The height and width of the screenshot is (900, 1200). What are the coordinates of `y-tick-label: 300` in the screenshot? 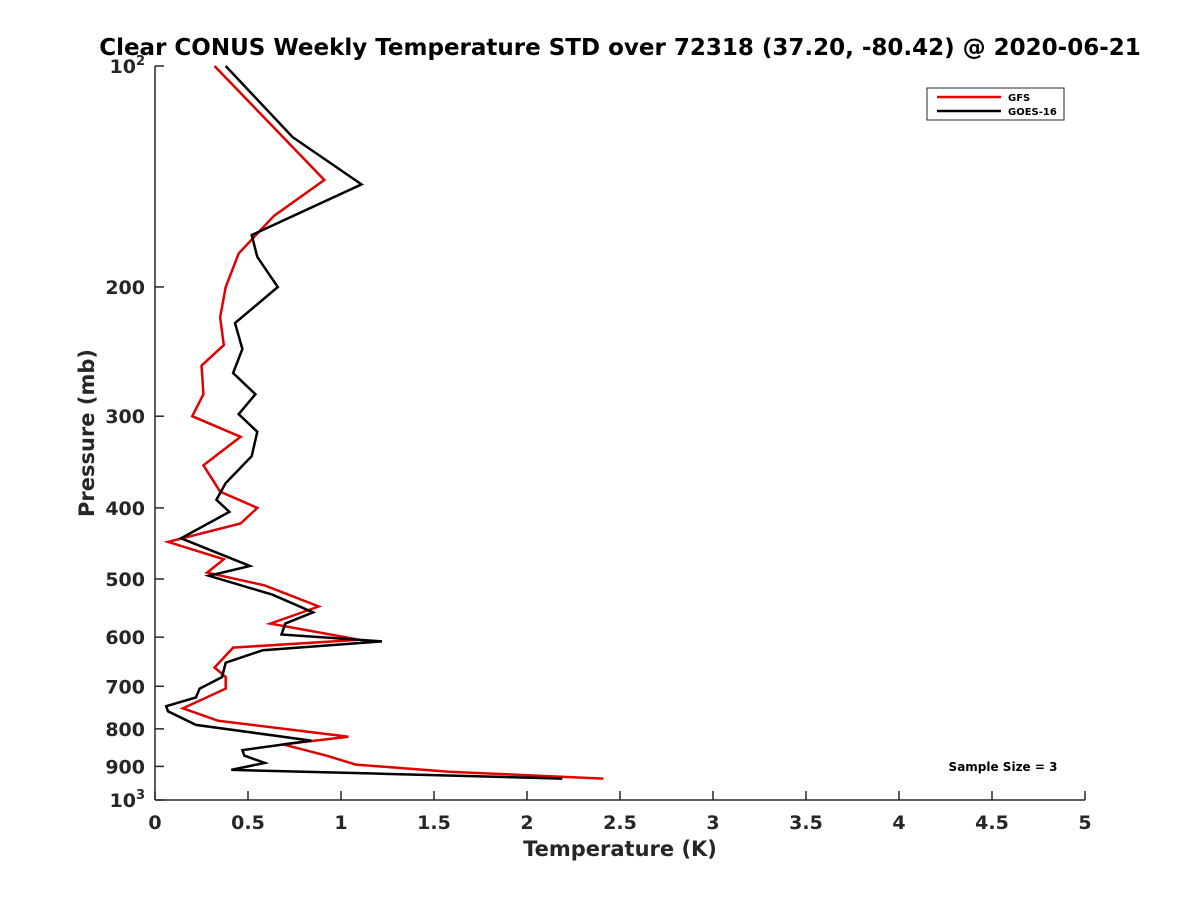 It's located at (125, 417).